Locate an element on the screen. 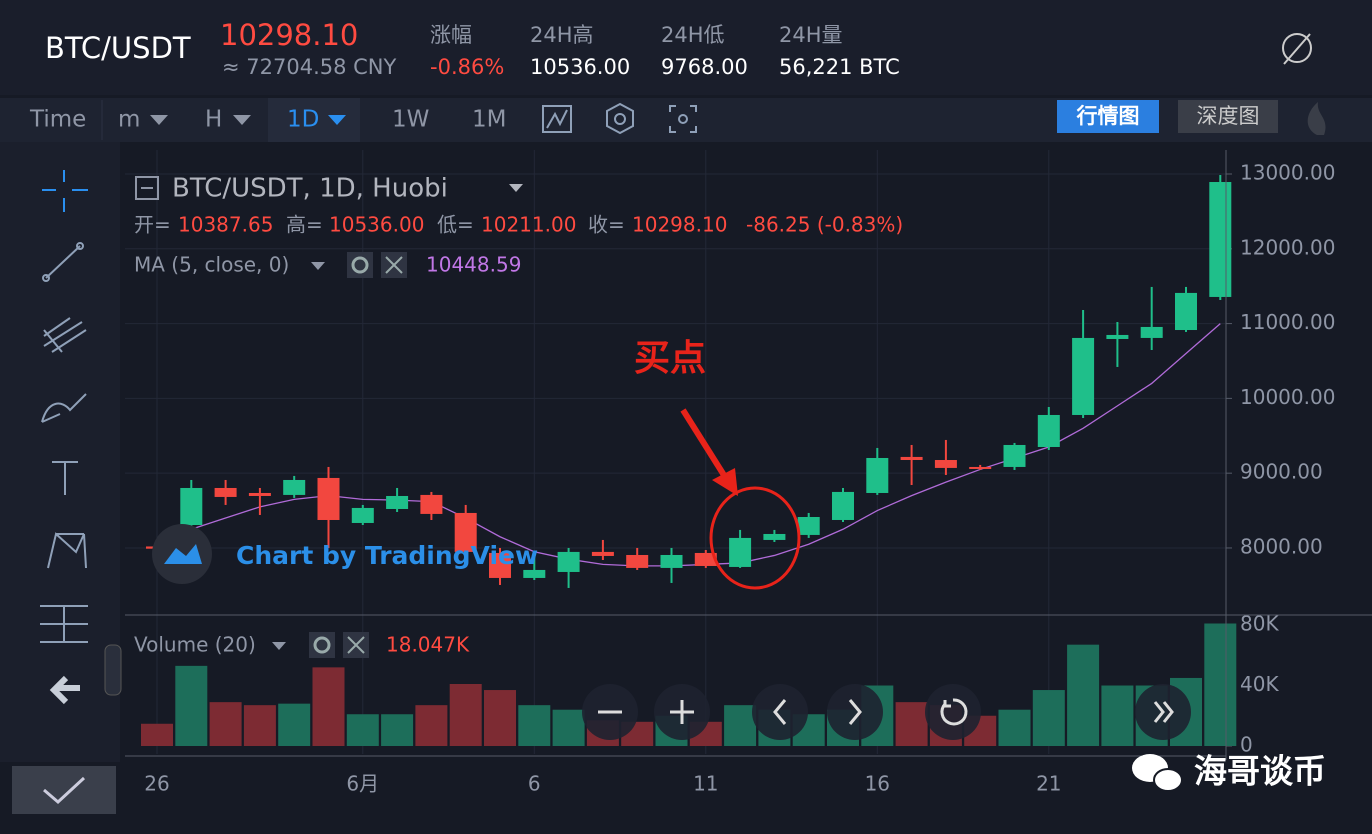 This screenshot has width=1372, height=834. x-tick-label: 6月 is located at coordinates (362, 784).